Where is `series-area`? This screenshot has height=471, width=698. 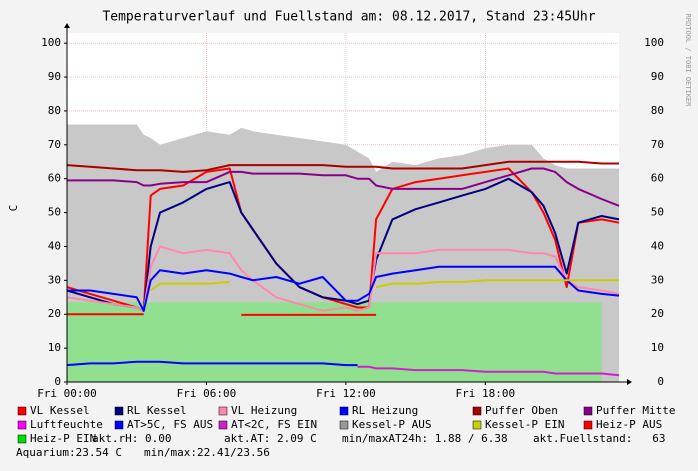
series-area is located at coordinates (334, 342).